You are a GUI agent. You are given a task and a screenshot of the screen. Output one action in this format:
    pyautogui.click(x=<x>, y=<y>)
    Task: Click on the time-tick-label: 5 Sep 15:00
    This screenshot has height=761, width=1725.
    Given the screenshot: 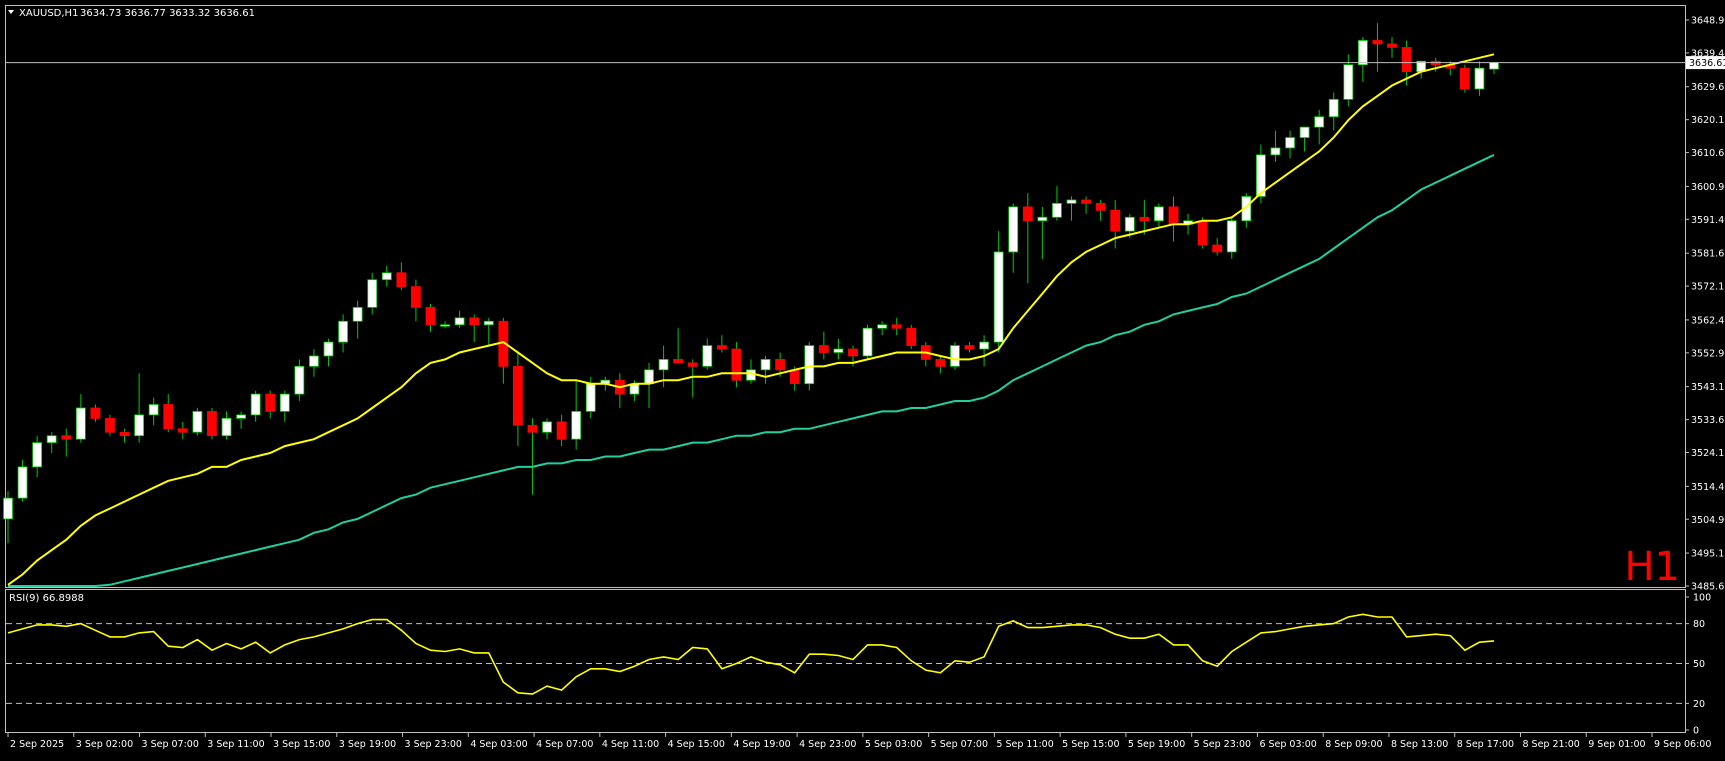 What is the action you would take?
    pyautogui.click(x=1090, y=744)
    